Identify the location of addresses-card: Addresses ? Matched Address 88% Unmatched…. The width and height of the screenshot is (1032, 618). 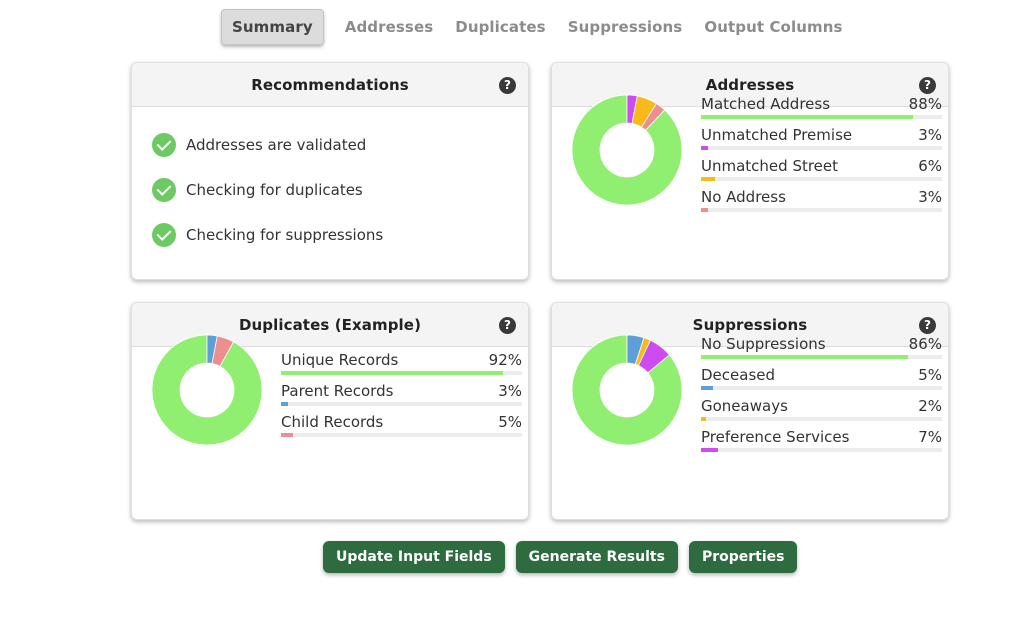
(750, 171).